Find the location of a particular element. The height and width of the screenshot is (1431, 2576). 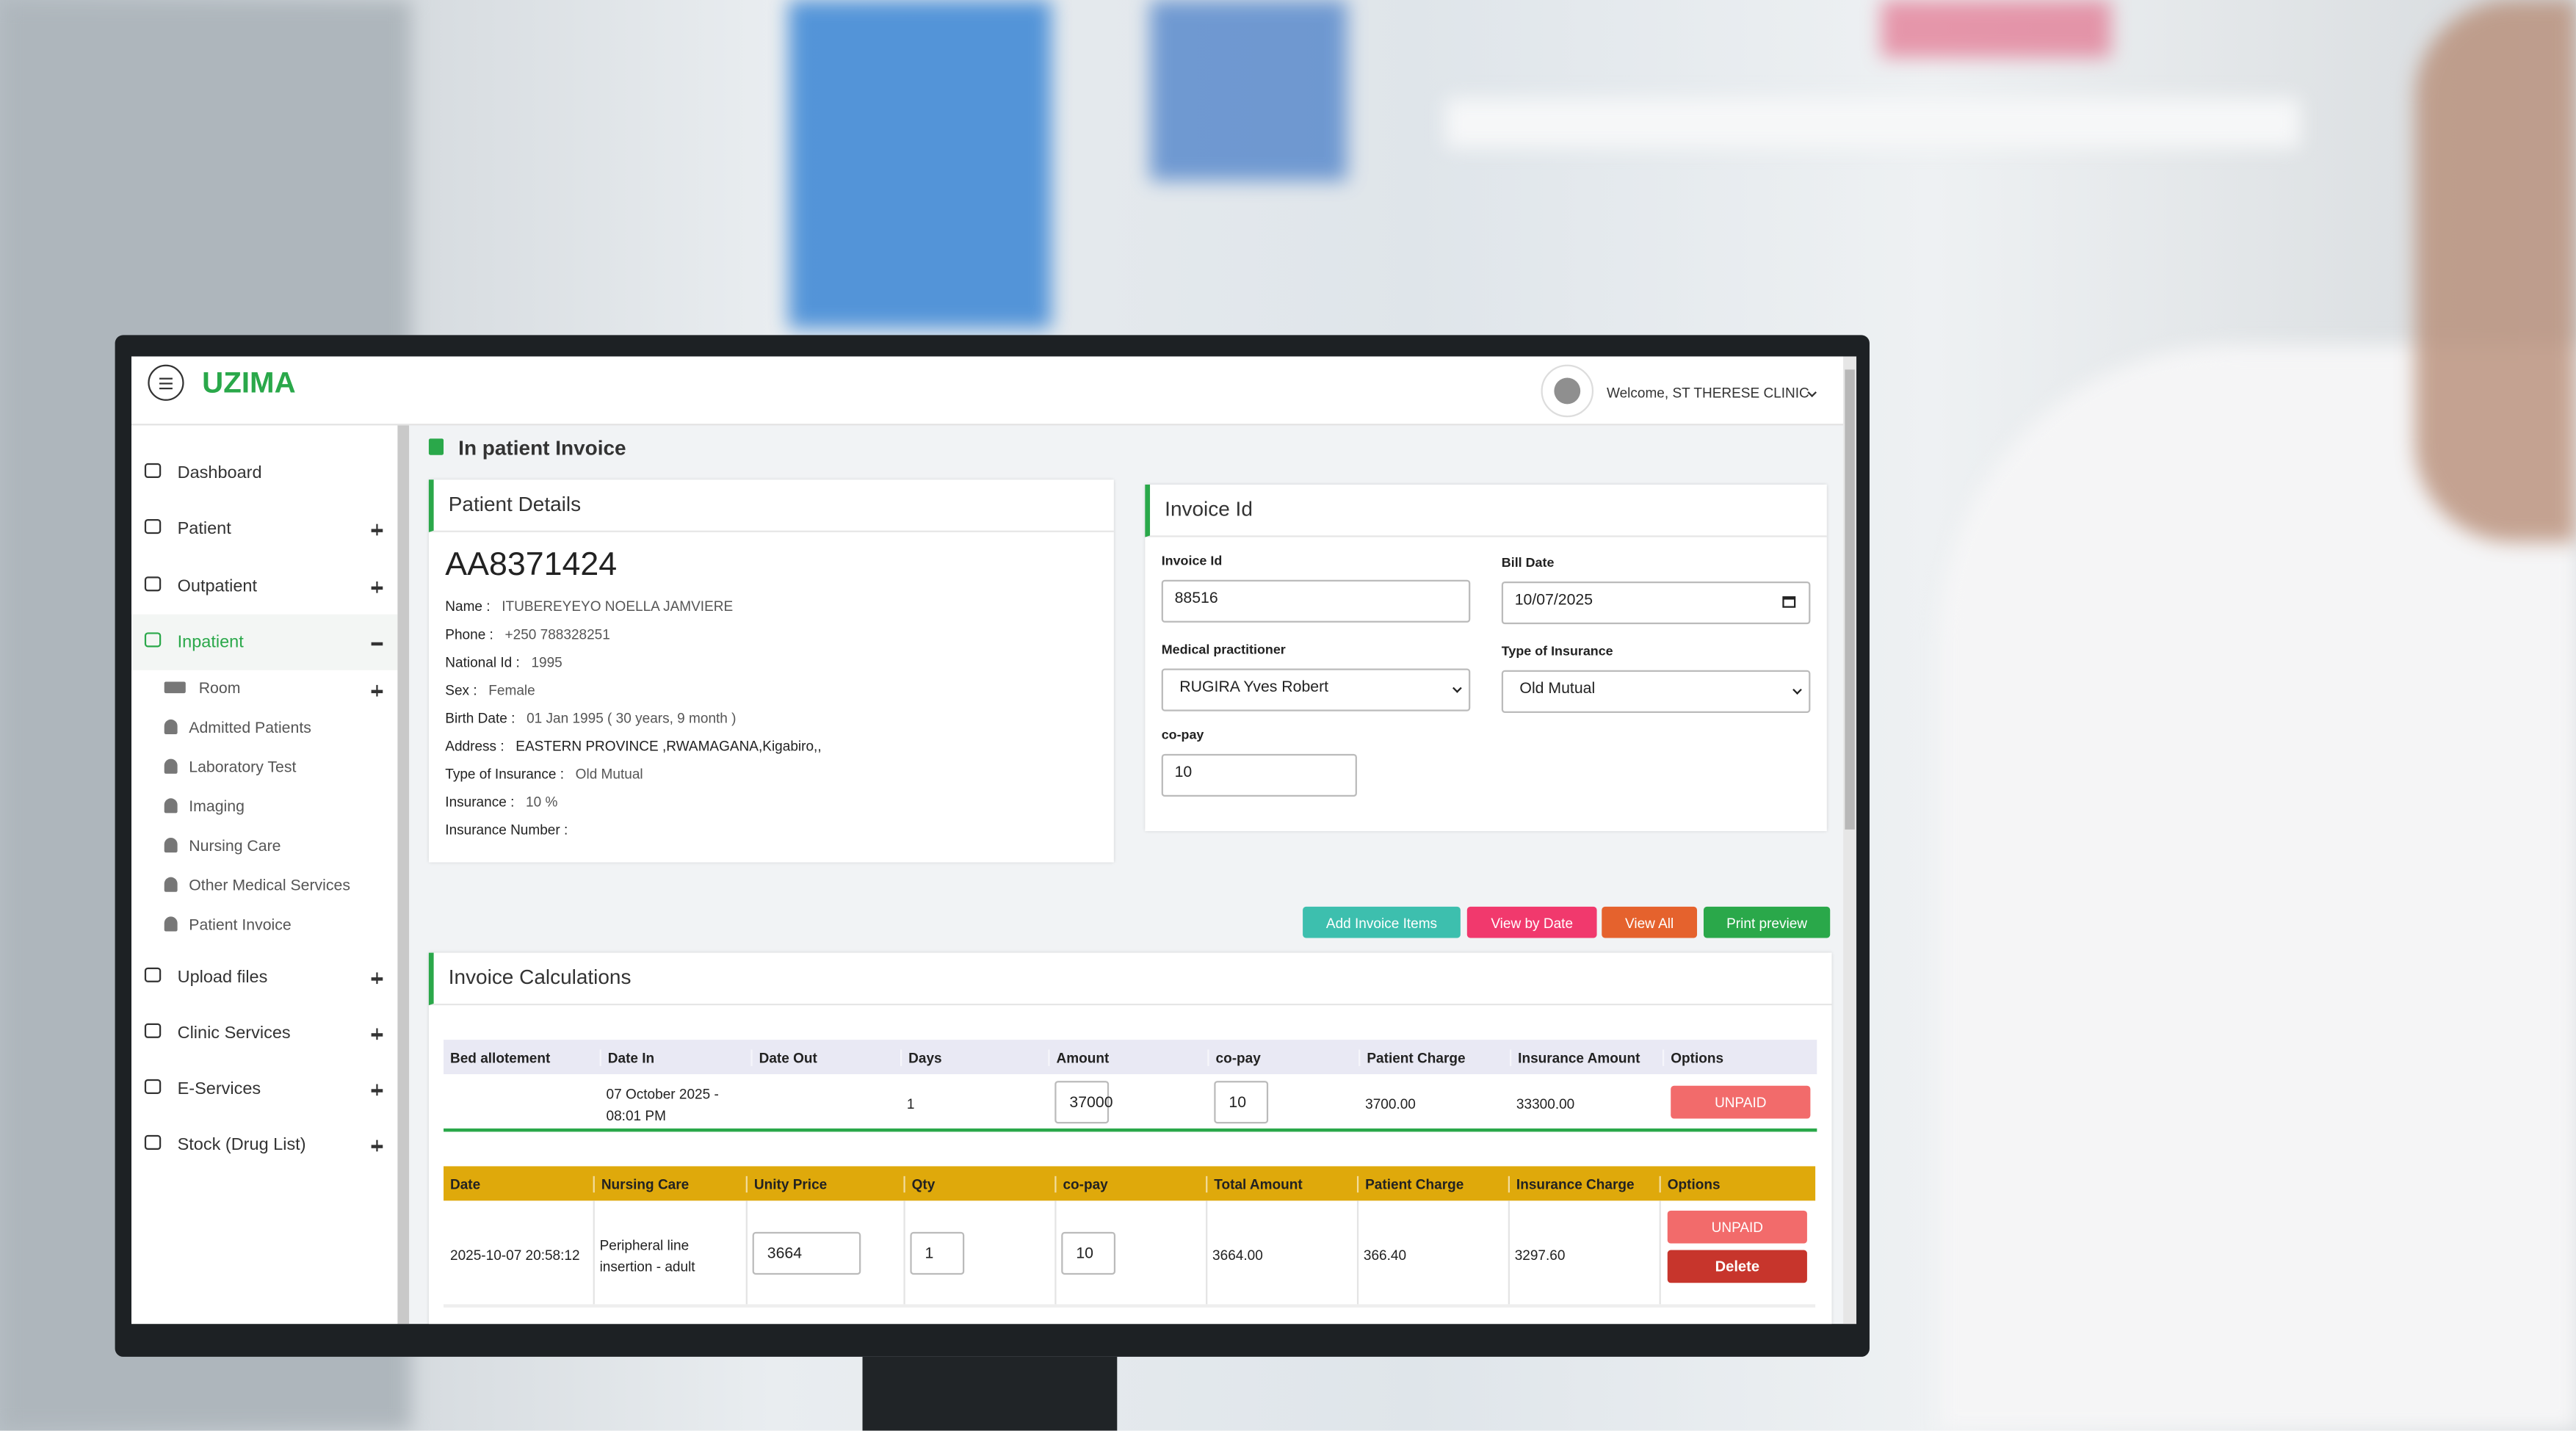

field-value: EASTERN PROVINCE ,RWAMAGANA,Kigabiro,, is located at coordinates (668, 745).